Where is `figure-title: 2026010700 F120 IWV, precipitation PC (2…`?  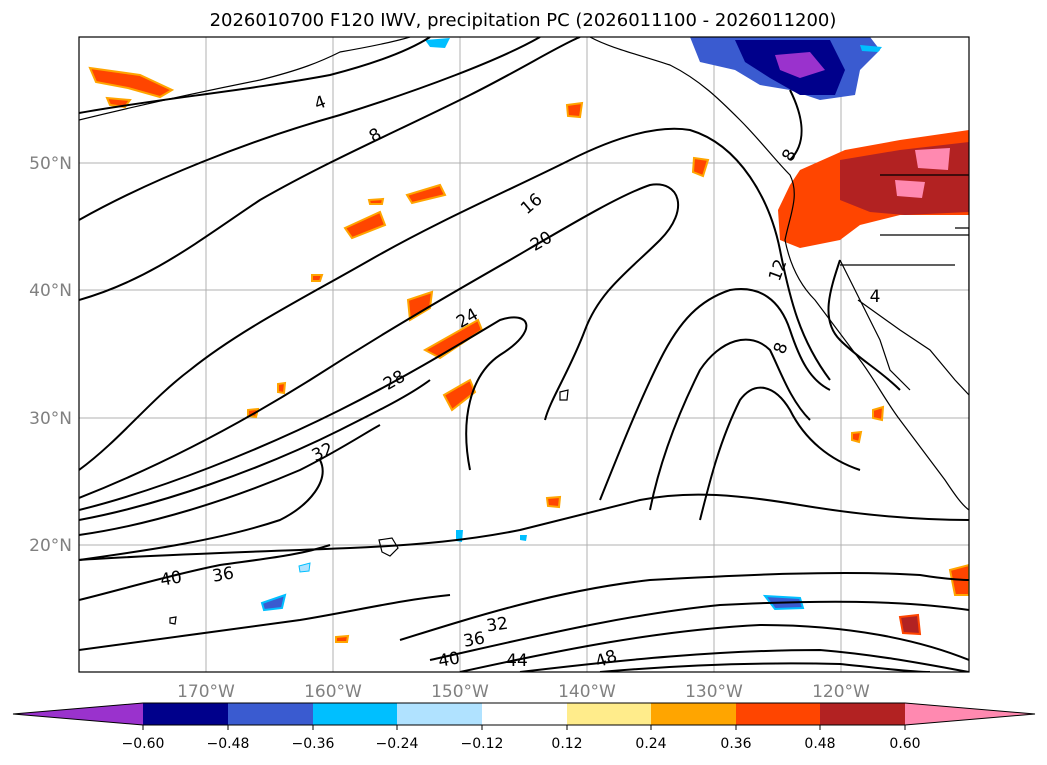 figure-title: 2026010700 F120 IWV, precipitation PC (2… is located at coordinates (523, 20).